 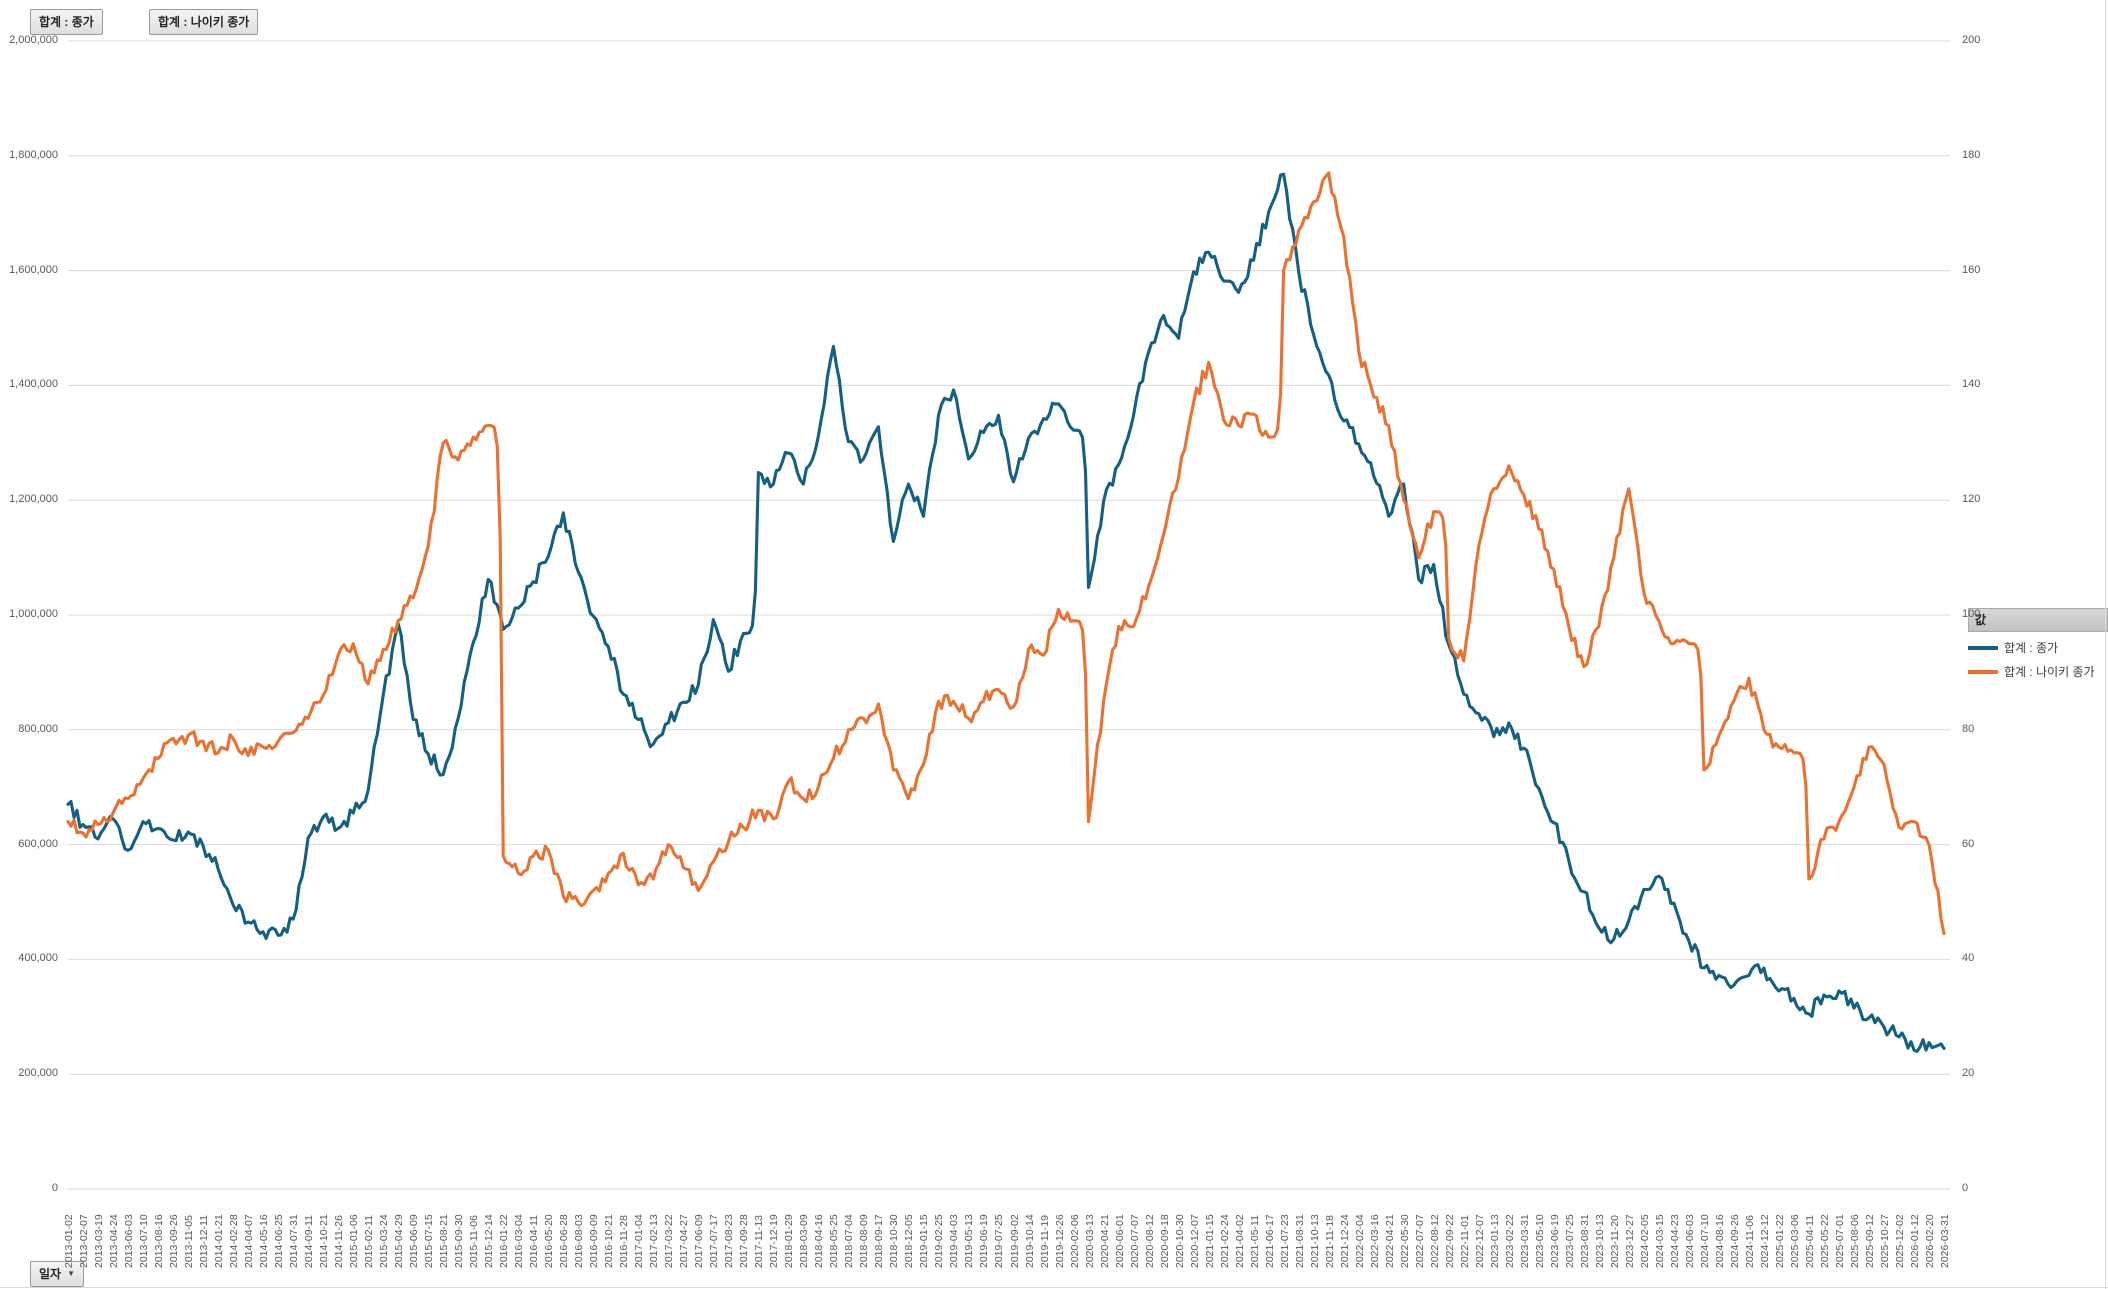 I want to click on x-axis-tick-label: 2025-12-02, so click(x=1899, y=1241).